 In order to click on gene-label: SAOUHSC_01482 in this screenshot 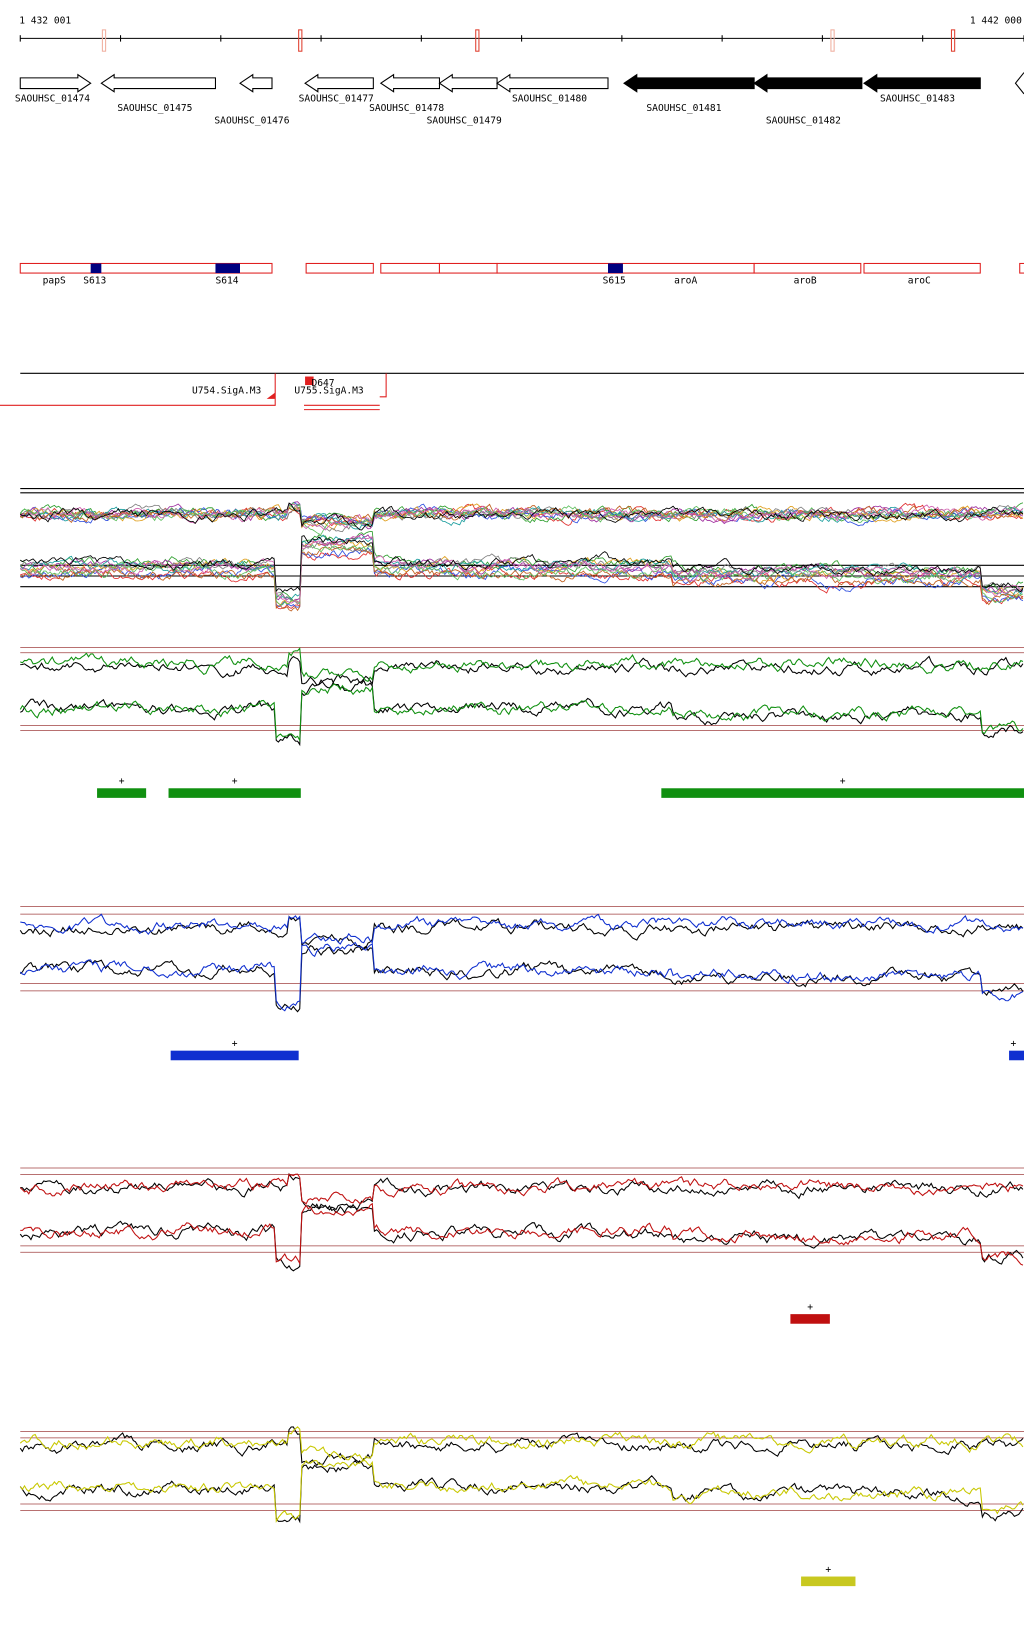, I will do `click(803, 121)`.